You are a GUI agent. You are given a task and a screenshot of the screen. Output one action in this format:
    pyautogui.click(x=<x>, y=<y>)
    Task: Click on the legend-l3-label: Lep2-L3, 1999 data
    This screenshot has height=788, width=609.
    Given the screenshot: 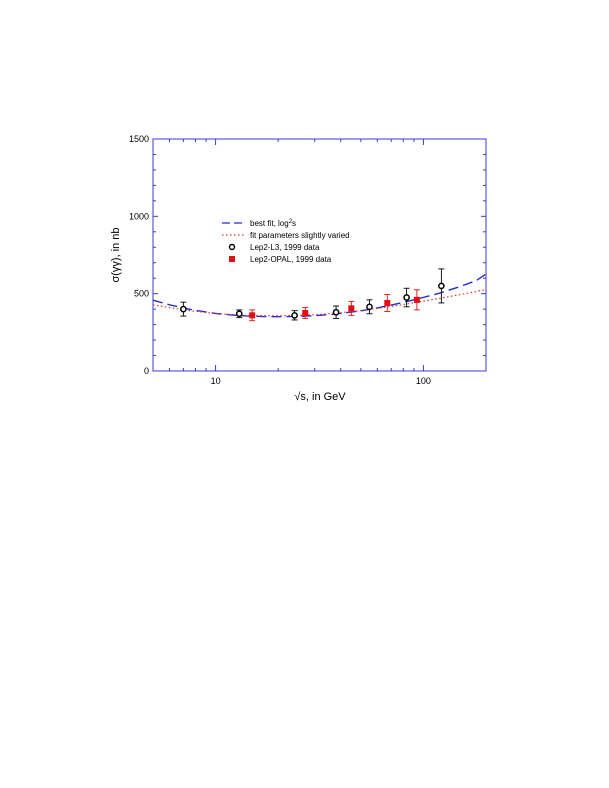 What is the action you would take?
    pyautogui.click(x=285, y=247)
    